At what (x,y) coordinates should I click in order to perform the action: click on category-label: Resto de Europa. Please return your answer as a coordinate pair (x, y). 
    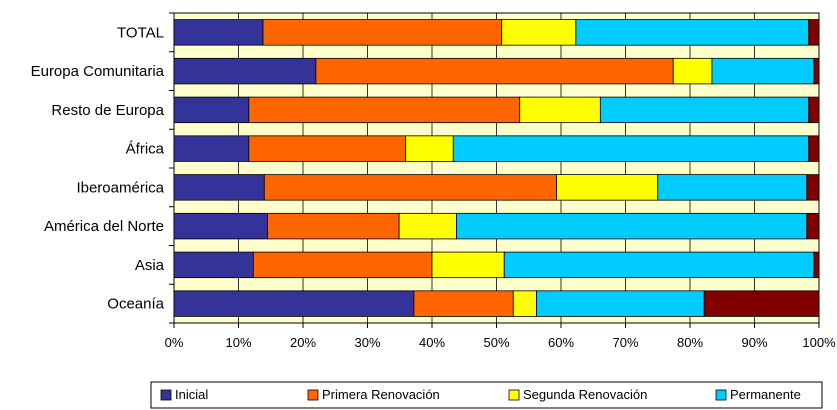
    Looking at the image, I should click on (107, 110).